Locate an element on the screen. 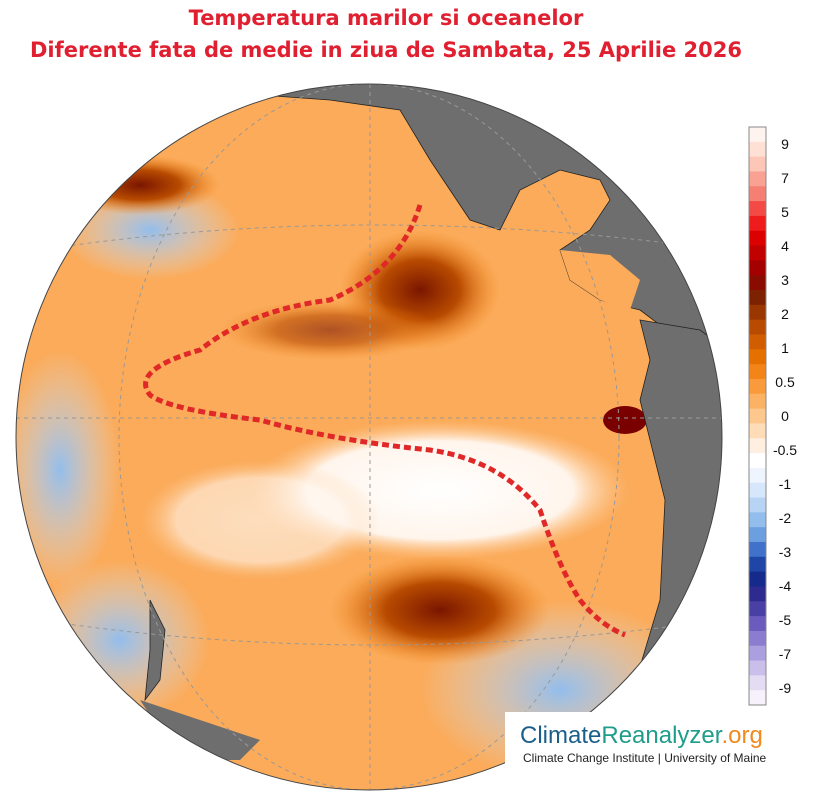 This screenshot has height=808, width=820. colorbar-label: 3 is located at coordinates (785, 280).